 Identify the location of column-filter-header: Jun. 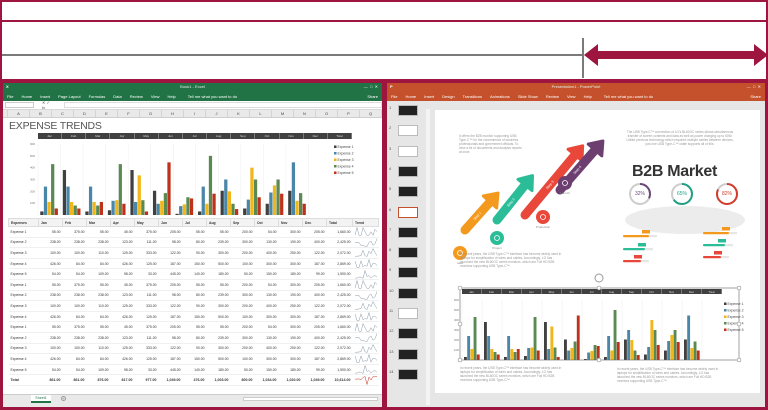
(170, 222).